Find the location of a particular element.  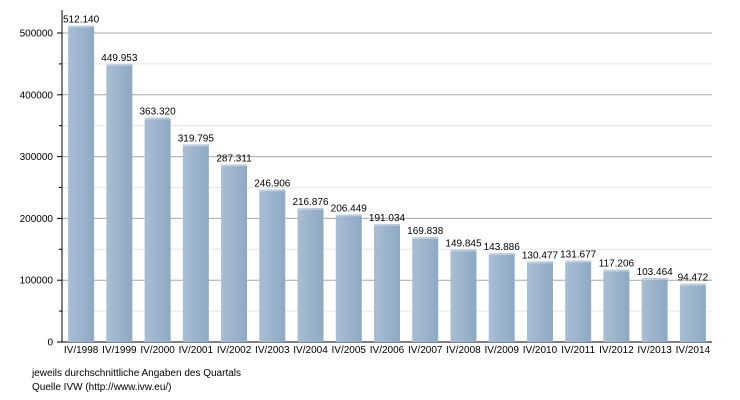

y-tick-label: 400000 is located at coordinates (37, 95).